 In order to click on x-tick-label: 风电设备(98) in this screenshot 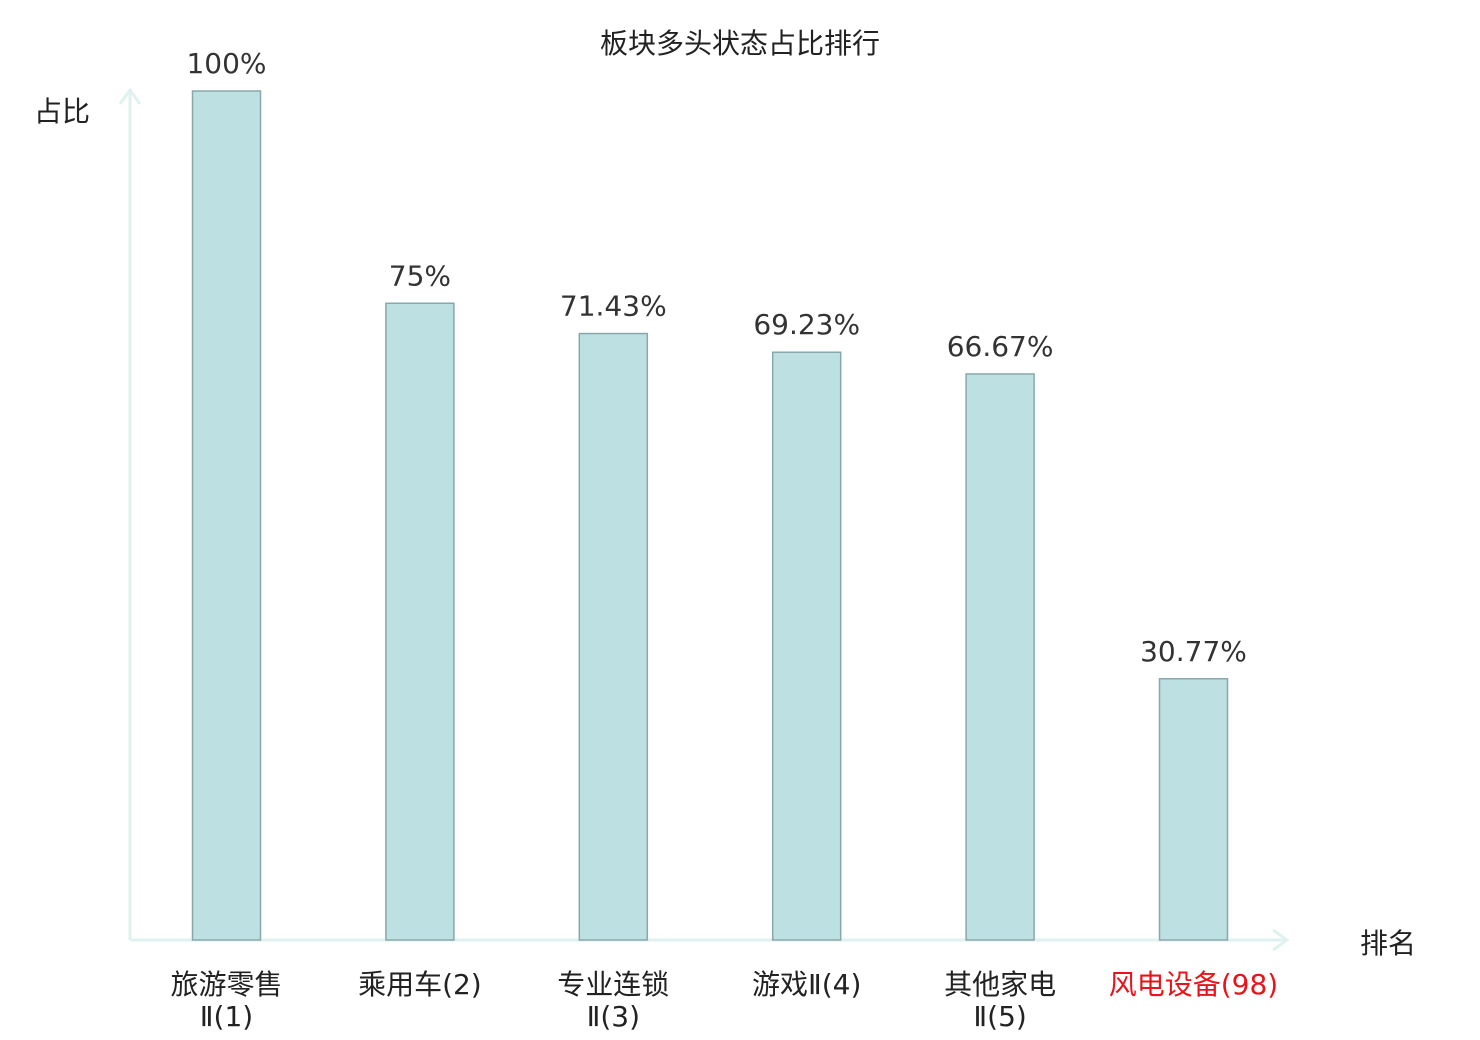, I will do `click(1193, 984)`.